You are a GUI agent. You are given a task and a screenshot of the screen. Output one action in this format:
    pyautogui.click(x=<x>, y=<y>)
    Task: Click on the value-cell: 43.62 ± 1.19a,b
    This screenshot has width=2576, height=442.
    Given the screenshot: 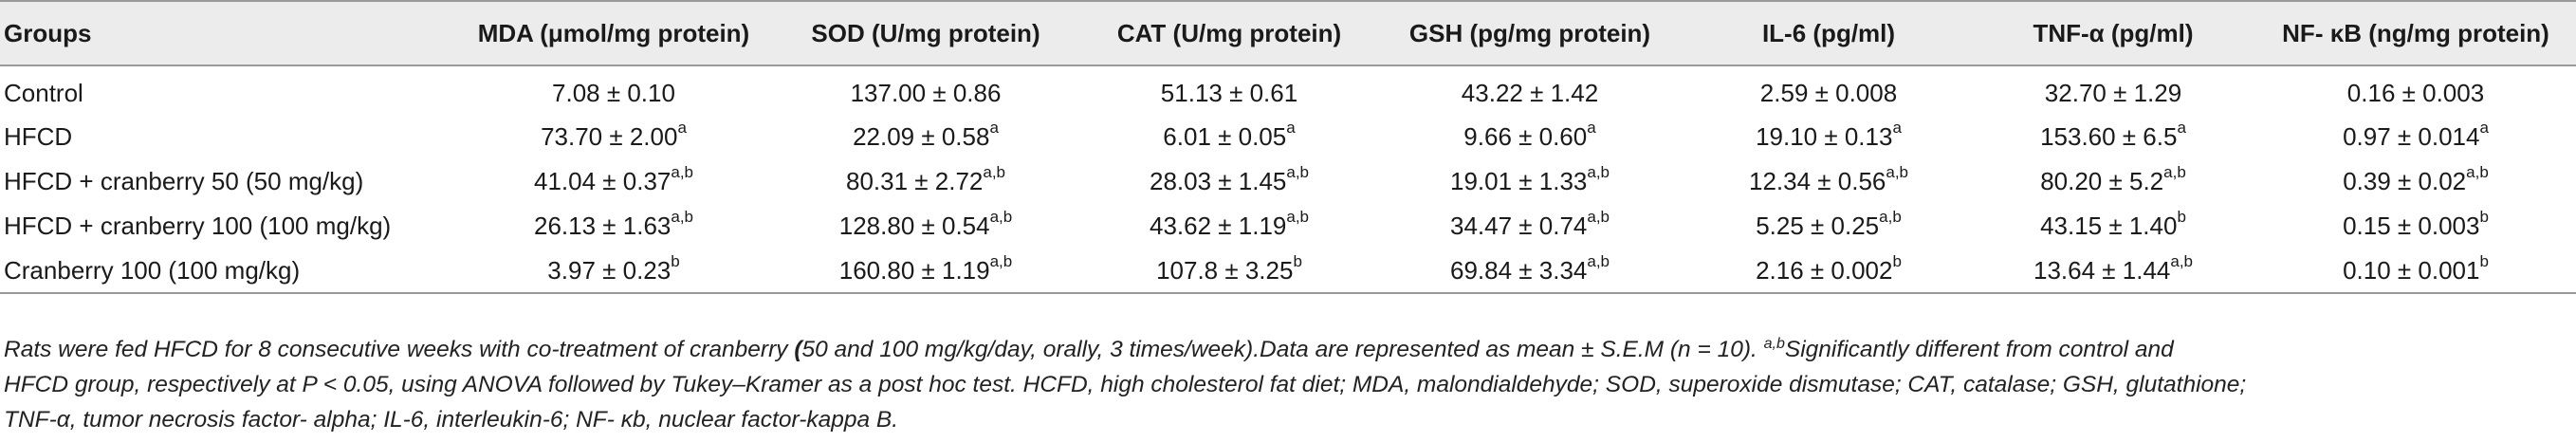 What is the action you would take?
    pyautogui.click(x=1229, y=226)
    